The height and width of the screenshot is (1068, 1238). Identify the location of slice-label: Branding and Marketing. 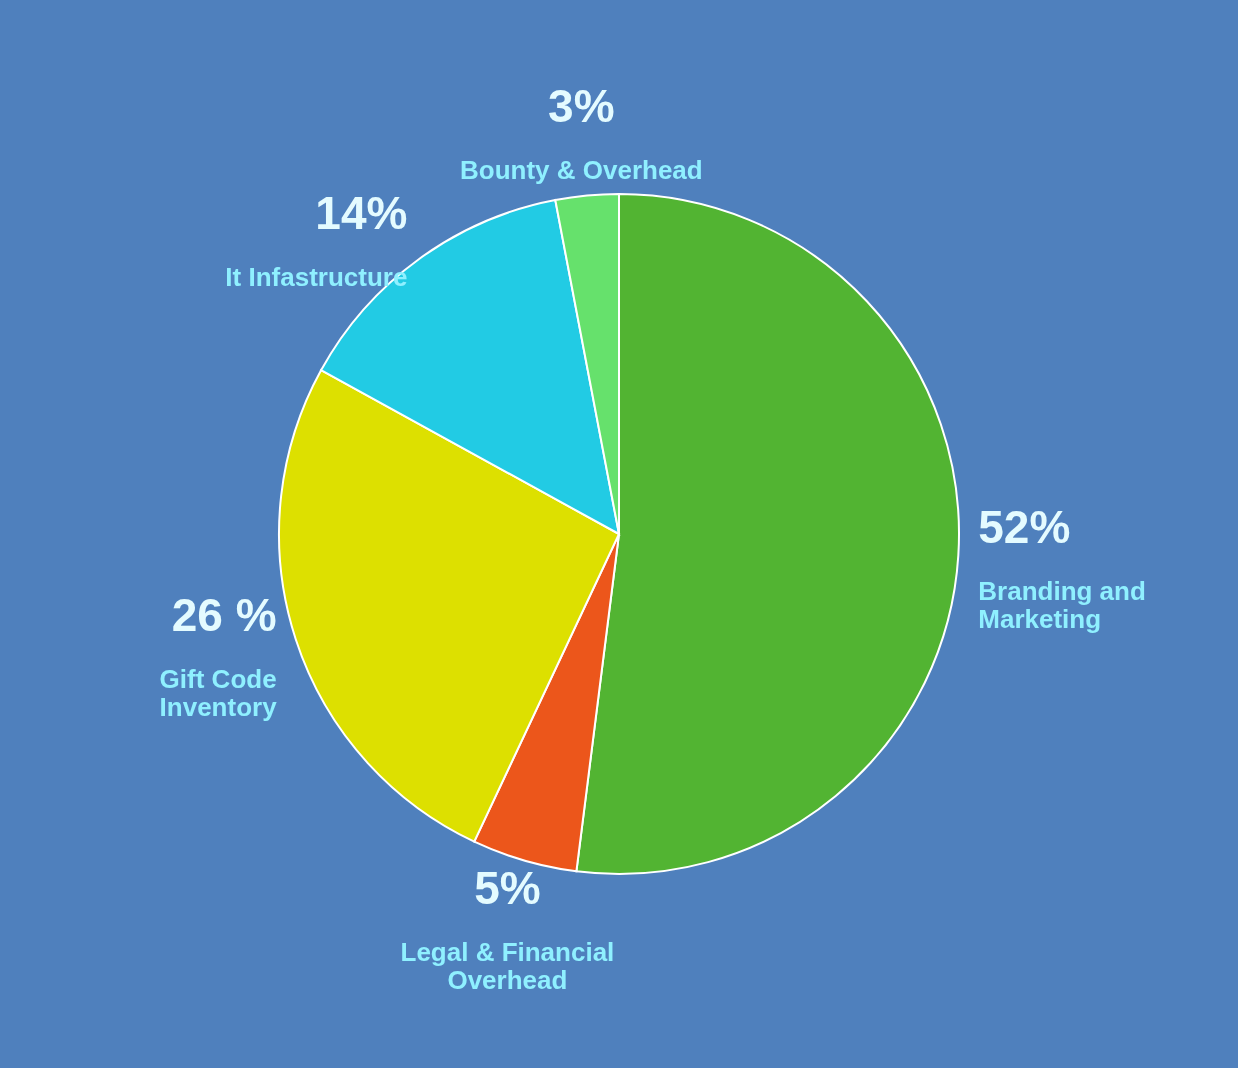
(1062, 604).